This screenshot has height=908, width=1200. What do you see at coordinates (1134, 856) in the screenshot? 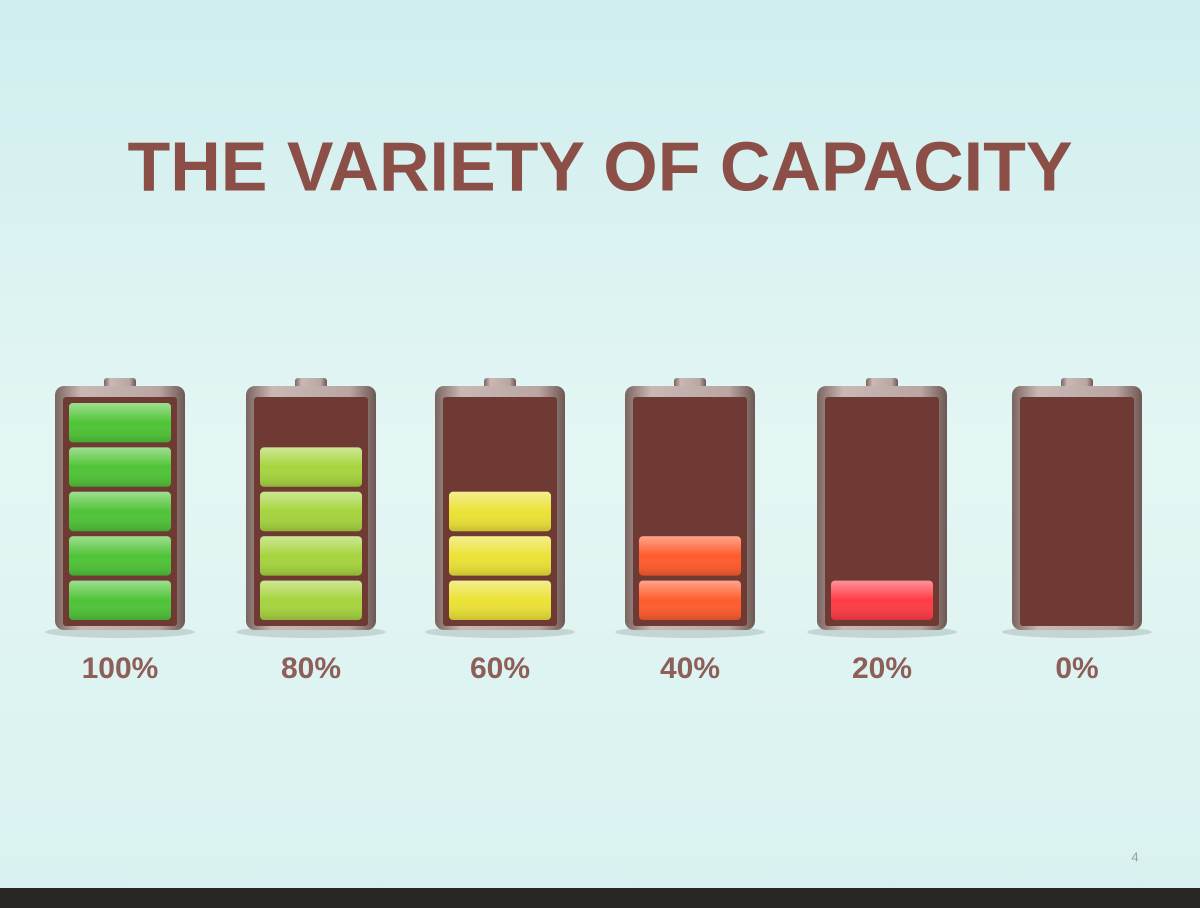
I see `page-number: 4` at bounding box center [1134, 856].